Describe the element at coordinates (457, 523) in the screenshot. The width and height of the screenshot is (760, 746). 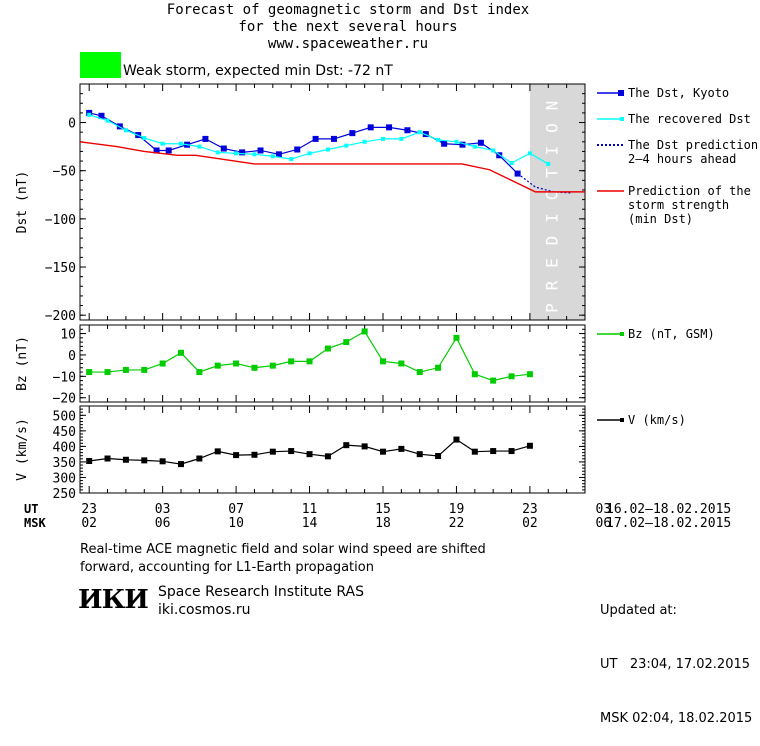
I see `msk-tick-label: 22` at that location.